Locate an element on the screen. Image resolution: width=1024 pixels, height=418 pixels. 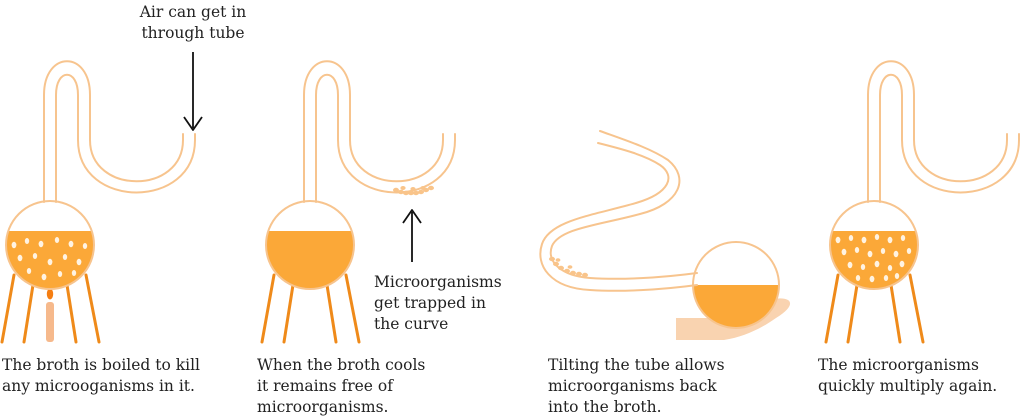
caption-line: The microorganisms is located at coordinates (898, 365).